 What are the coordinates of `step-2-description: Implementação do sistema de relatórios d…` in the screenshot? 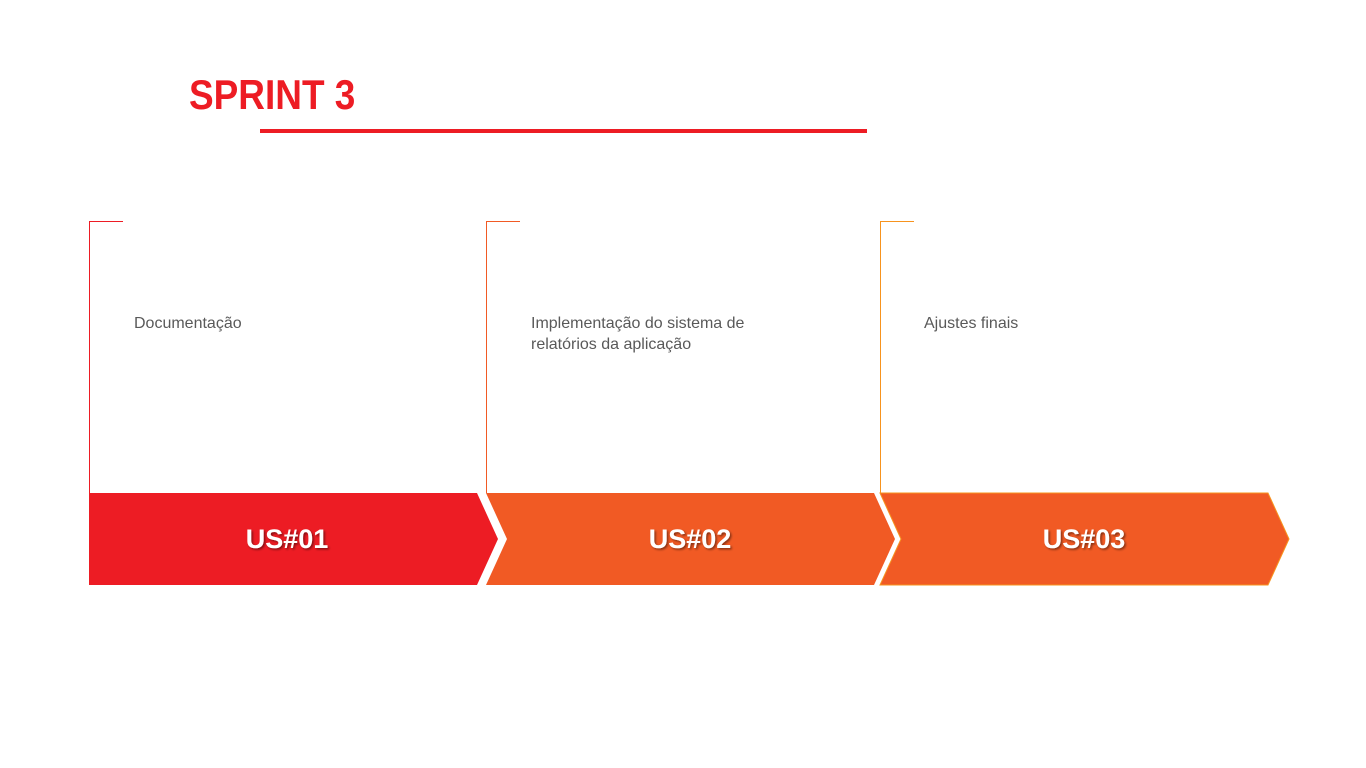 It's located at (638, 334).